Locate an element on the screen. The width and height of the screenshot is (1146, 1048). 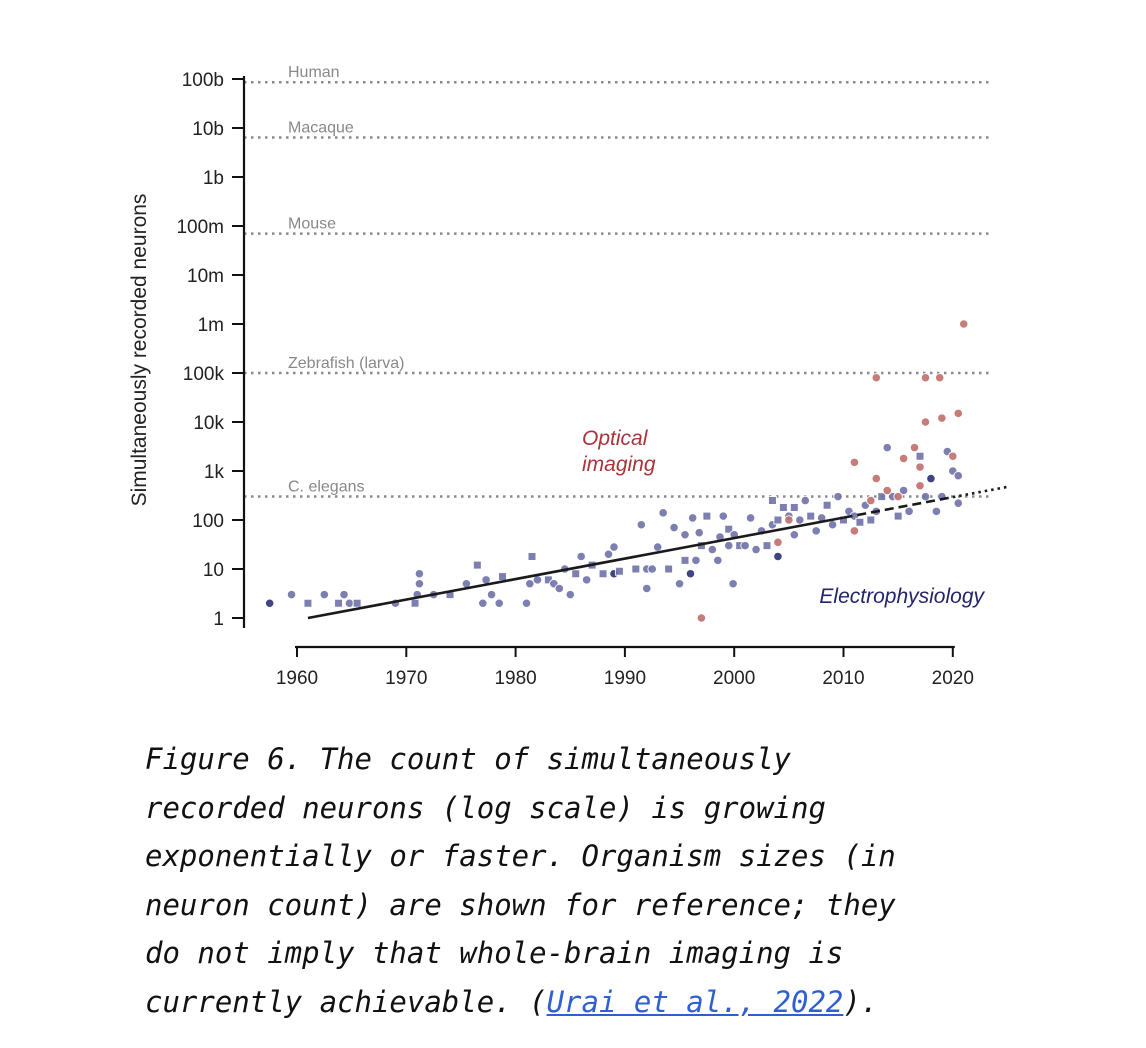
reference-label: Macaque is located at coordinates (321, 127).